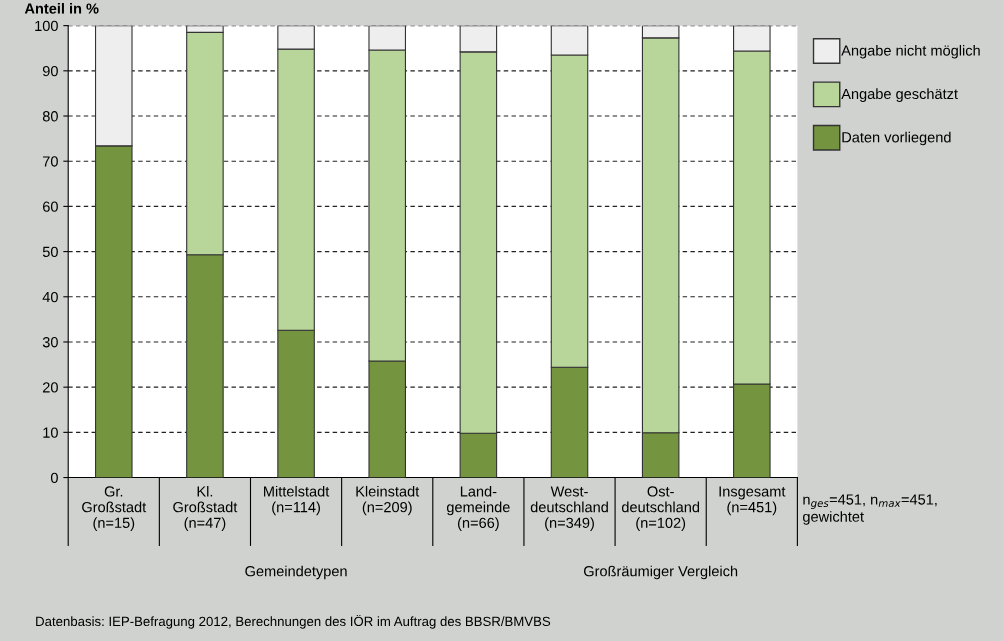 This screenshot has width=1003, height=641. I want to click on x-tick-label: Ost- deutschland (n=102), so click(660, 508).